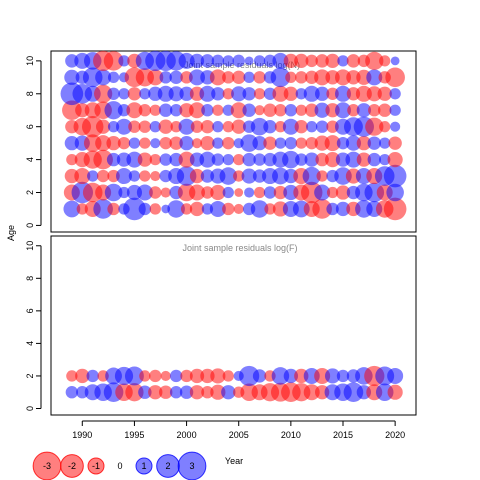 This screenshot has height=480, width=480. What do you see at coordinates (72, 466) in the screenshot?
I see `legend-bubble` at bounding box center [72, 466].